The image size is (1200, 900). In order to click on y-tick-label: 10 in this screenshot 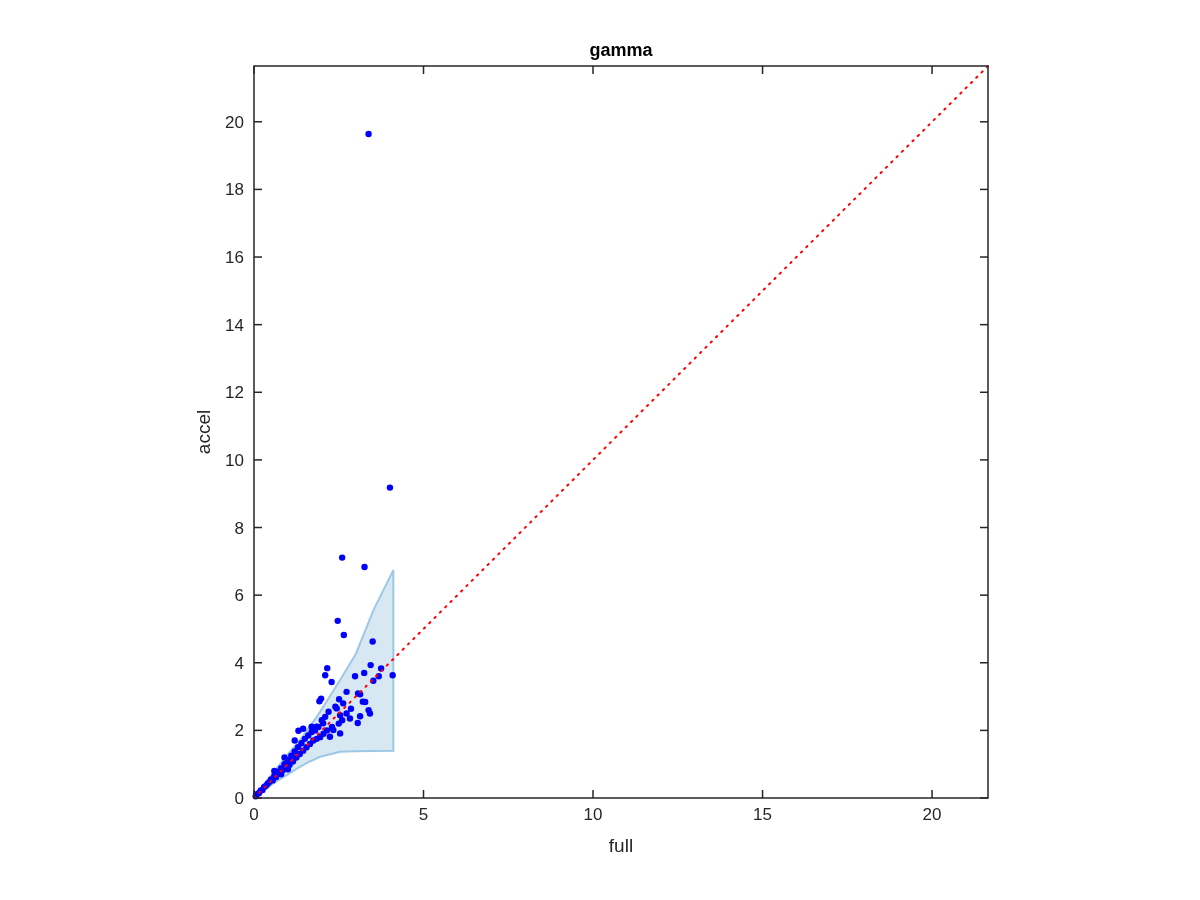, I will do `click(234, 460)`.